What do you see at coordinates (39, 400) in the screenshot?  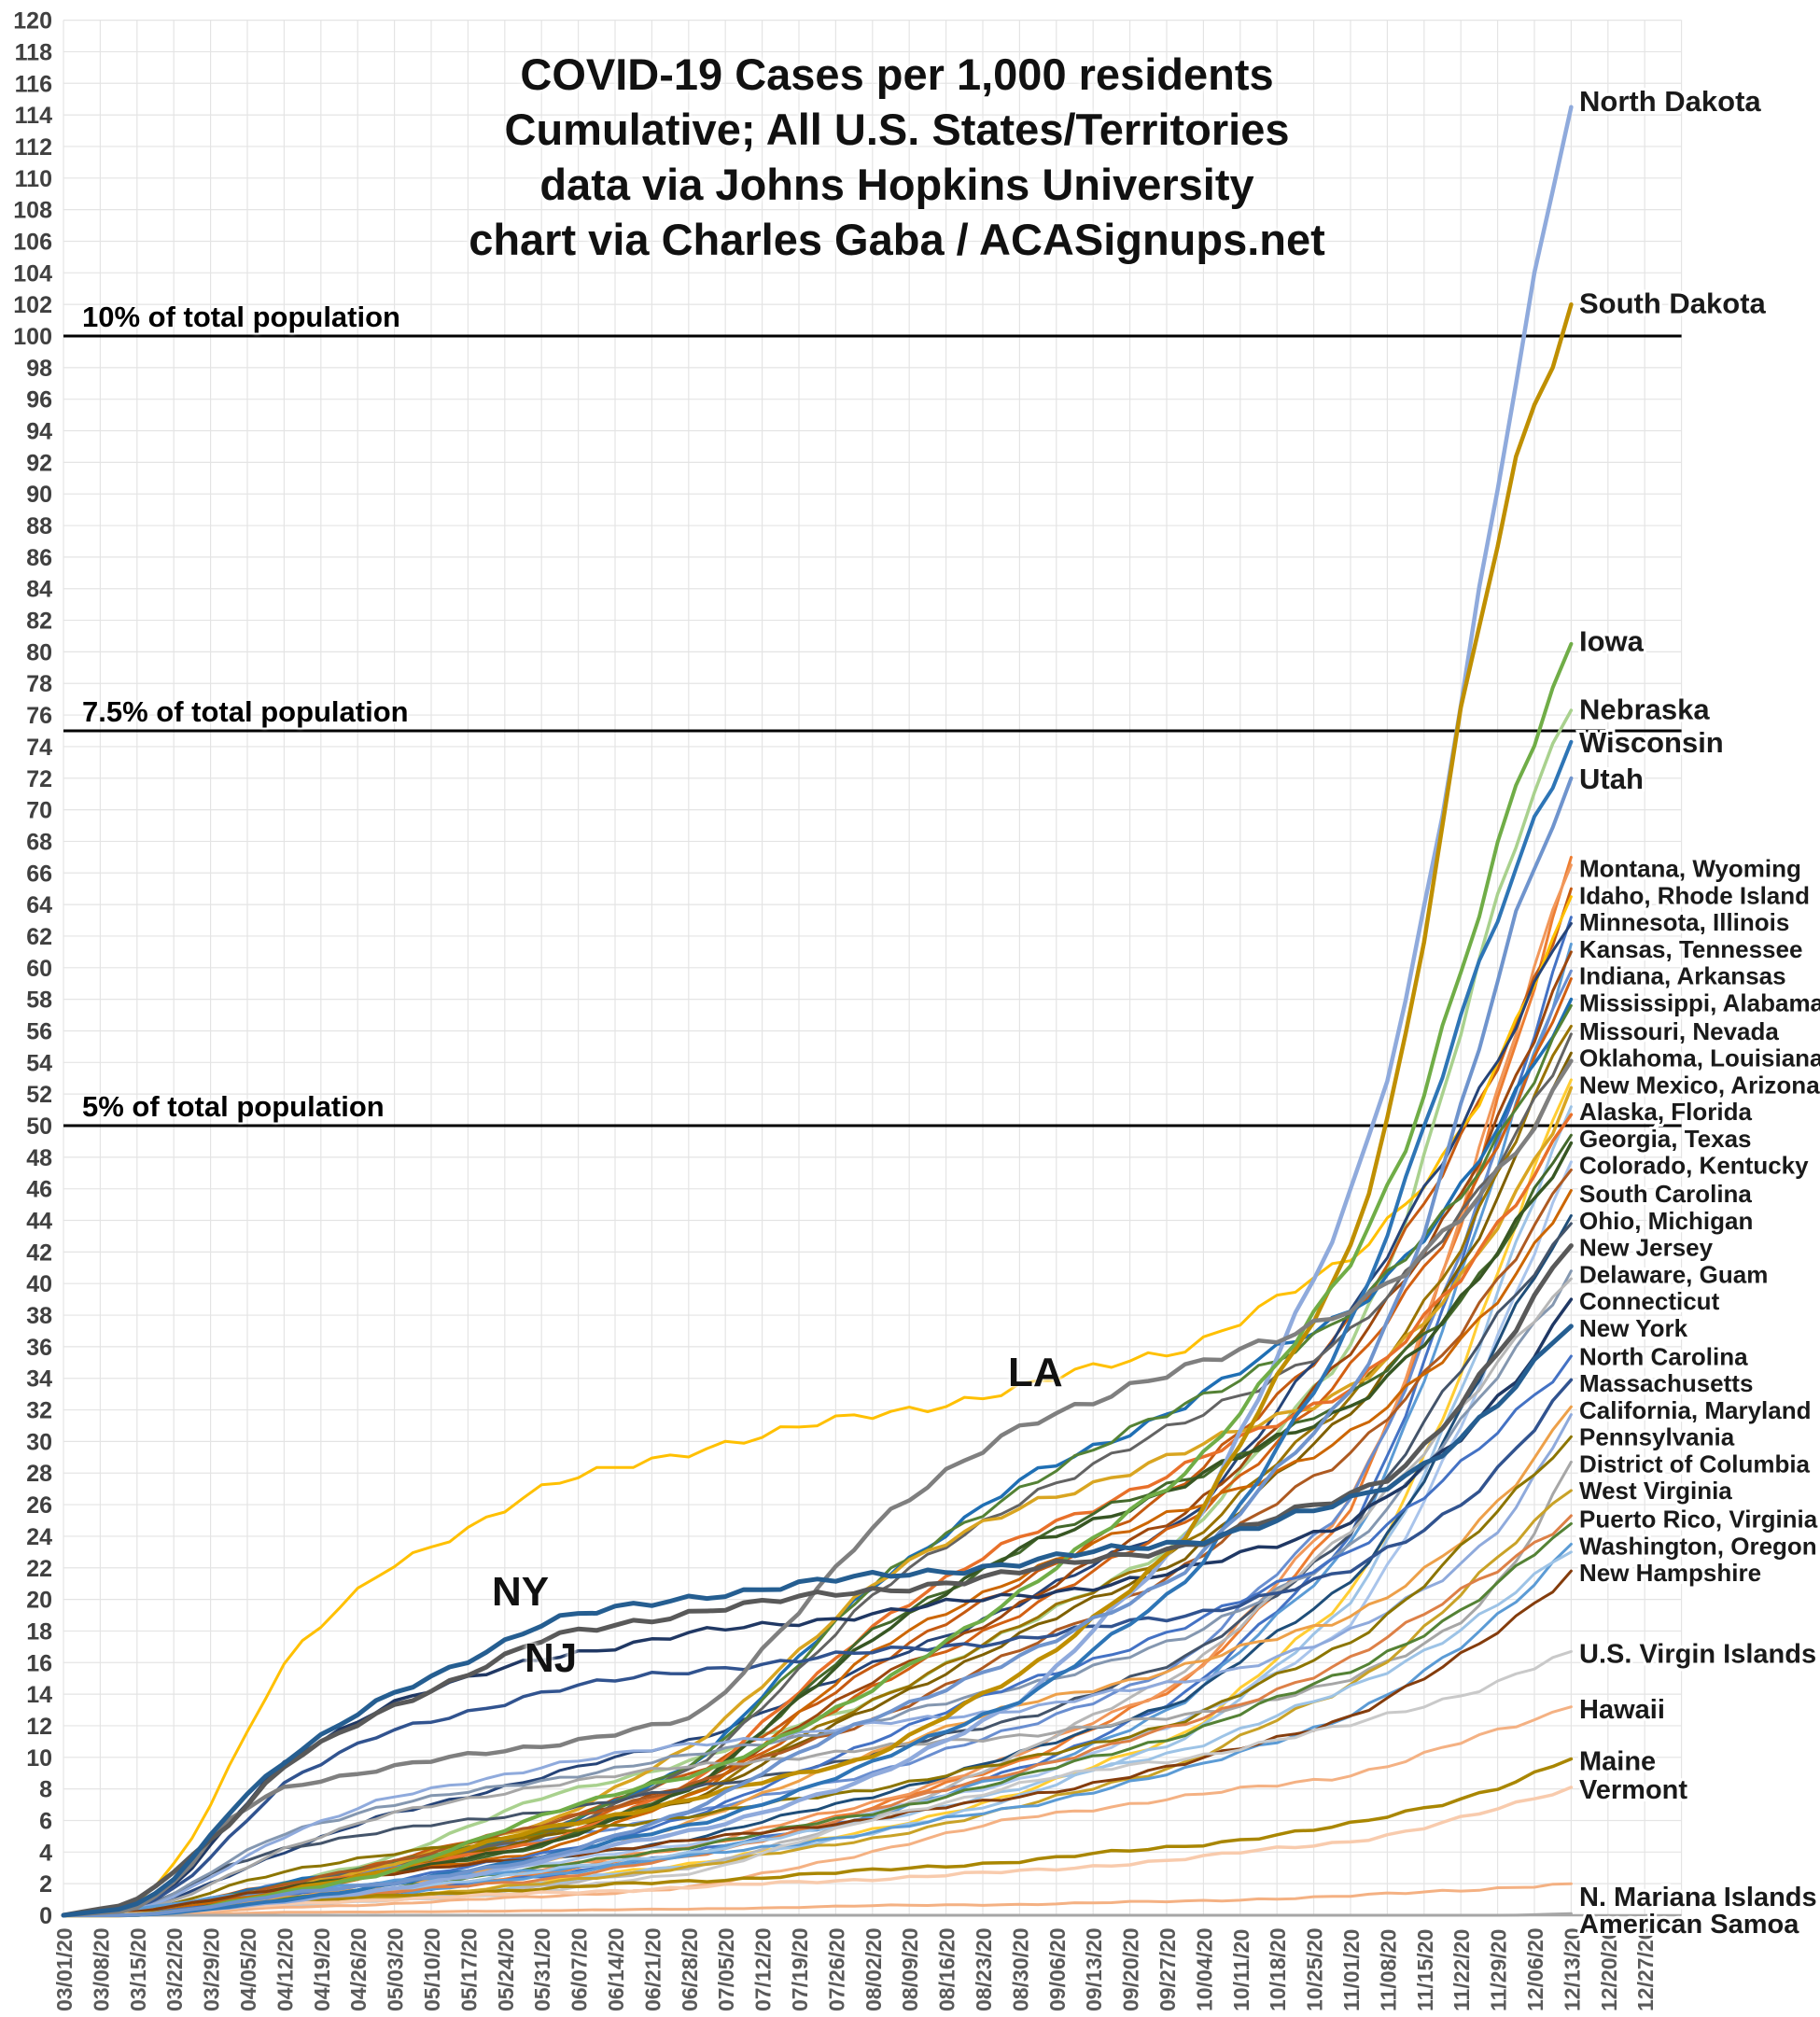 I see `y-axis-tick-label: 96` at bounding box center [39, 400].